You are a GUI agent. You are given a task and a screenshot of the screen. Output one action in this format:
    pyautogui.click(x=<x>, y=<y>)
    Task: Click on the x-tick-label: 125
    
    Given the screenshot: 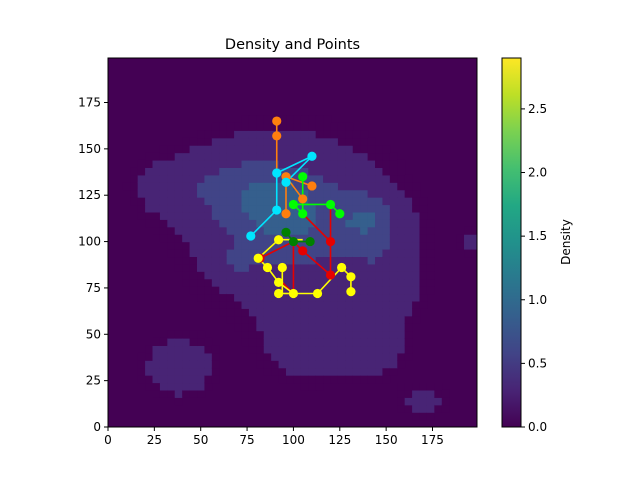 What is the action you would take?
    pyautogui.click(x=339, y=440)
    